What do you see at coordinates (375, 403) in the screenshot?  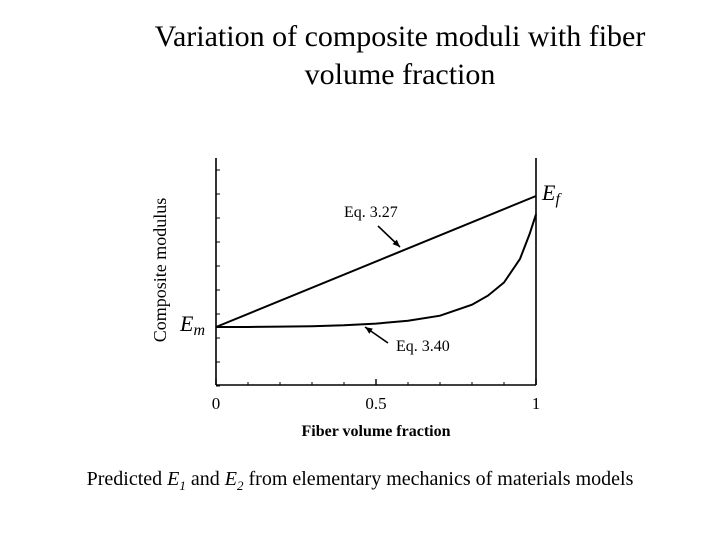 I see `x-tick-label: 0.5` at bounding box center [375, 403].